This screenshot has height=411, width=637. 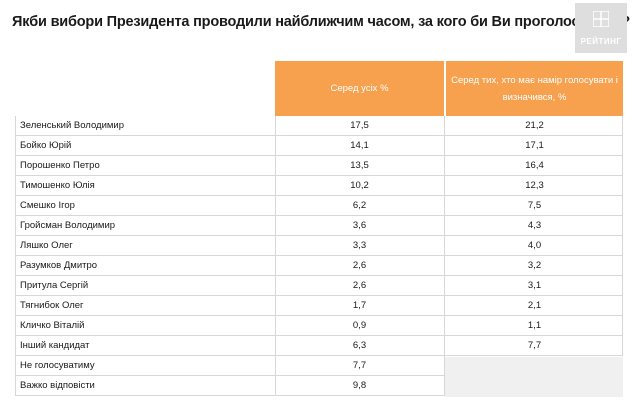 I want to click on candidate-name: Тягнибок Олег, so click(x=52, y=305).